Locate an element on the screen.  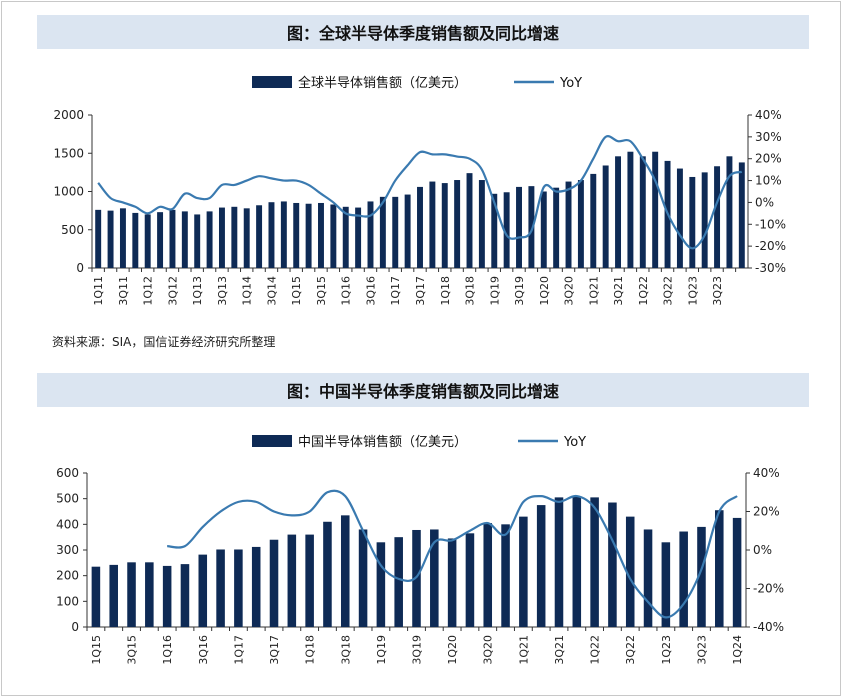
chart1-x-tick-label: 3Q11 is located at coordinates (123, 291).